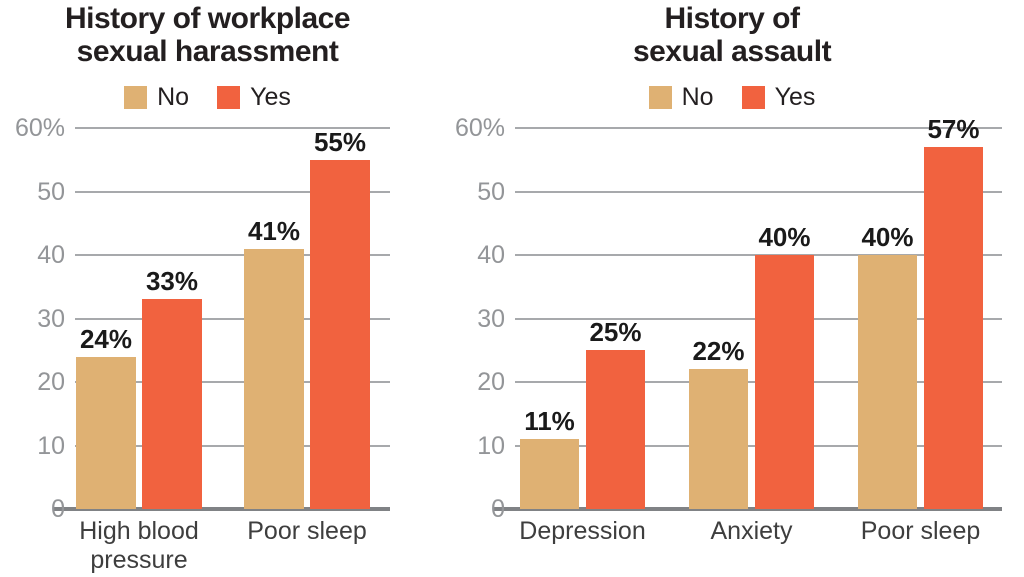 The height and width of the screenshot is (577, 1024). I want to click on bar-value-label: 22%, so click(718, 351).